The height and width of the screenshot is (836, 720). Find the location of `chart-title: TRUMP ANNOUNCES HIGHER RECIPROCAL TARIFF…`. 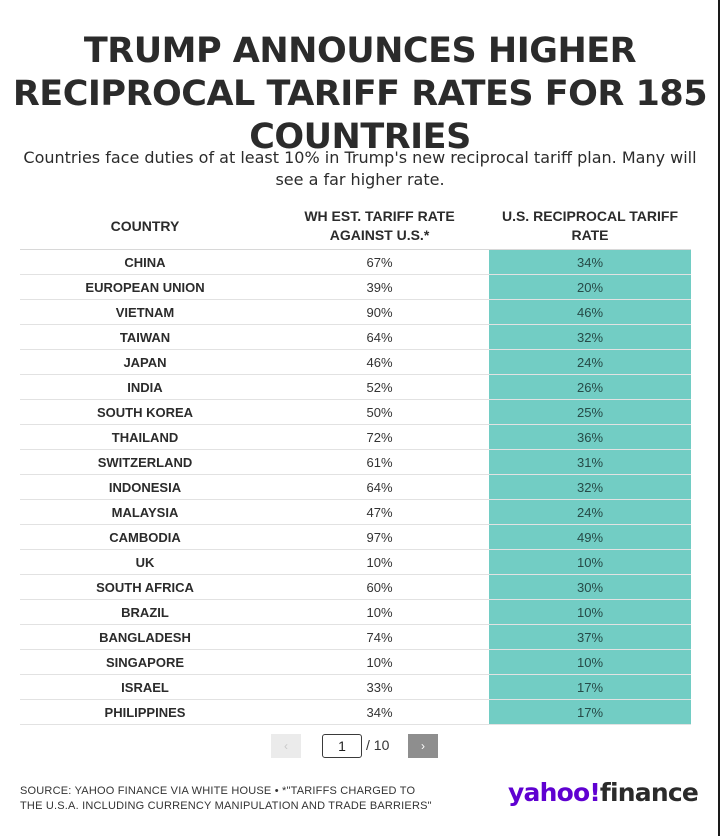

chart-title: TRUMP ANNOUNCES HIGHER RECIPROCAL TARIFF… is located at coordinates (360, 94).